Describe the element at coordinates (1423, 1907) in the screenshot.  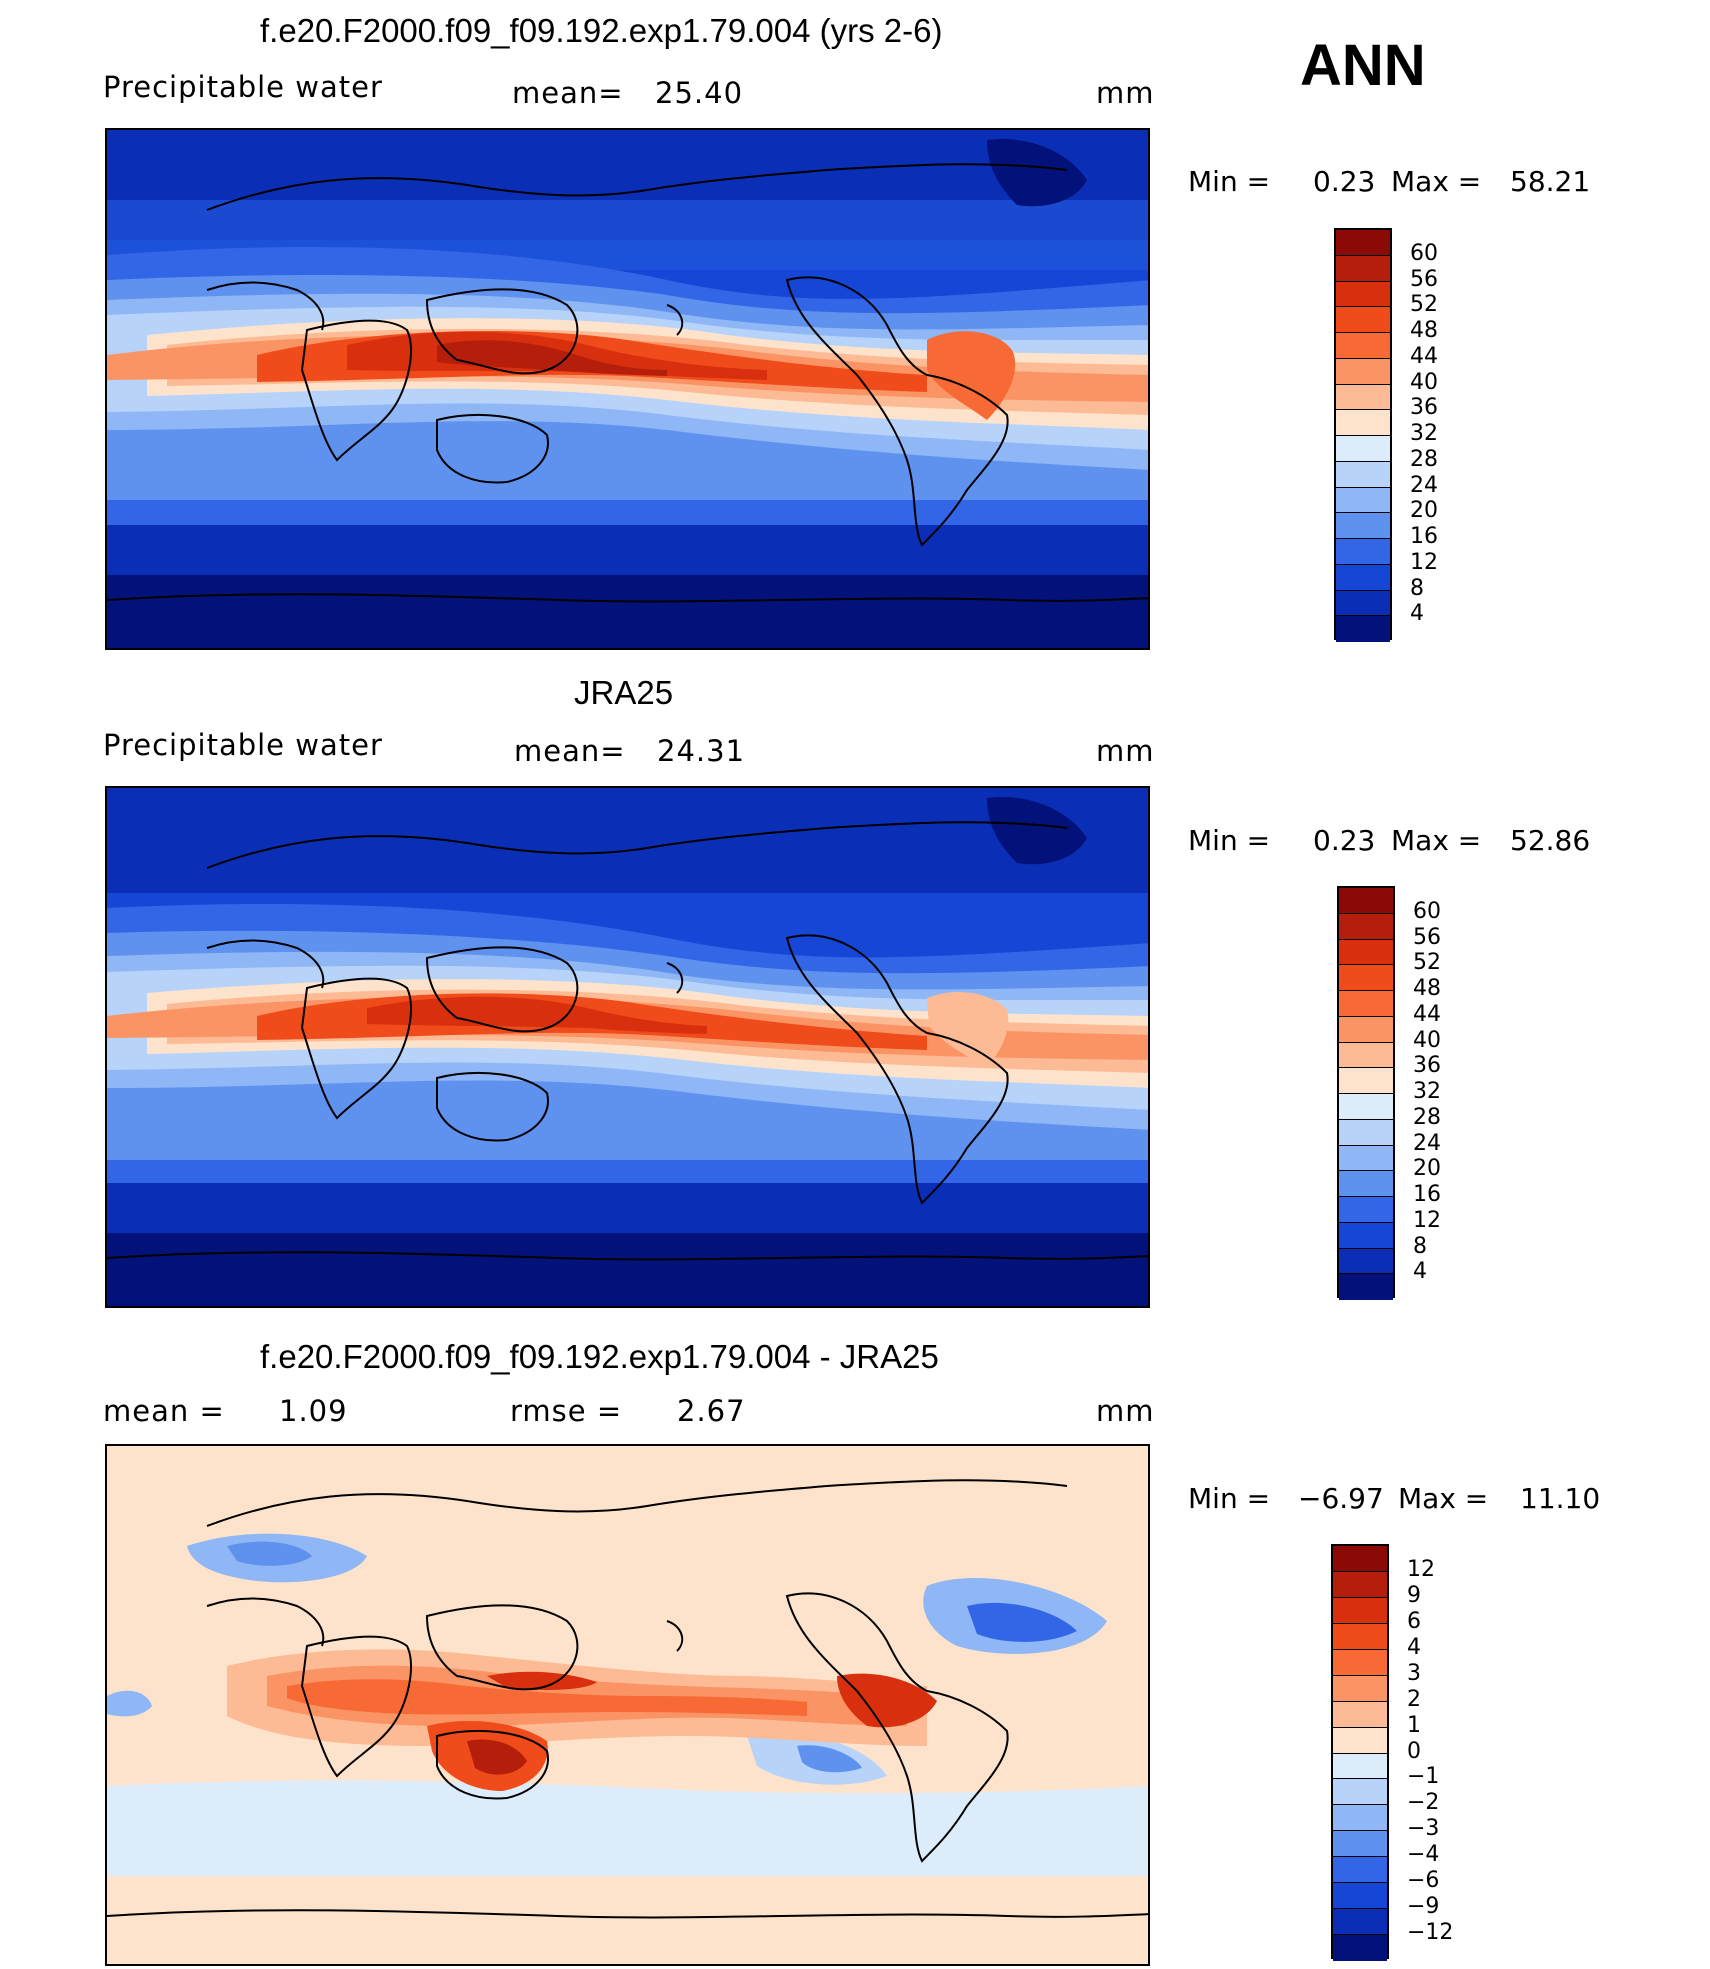
I see `colorbar-tick-label: −9` at that location.